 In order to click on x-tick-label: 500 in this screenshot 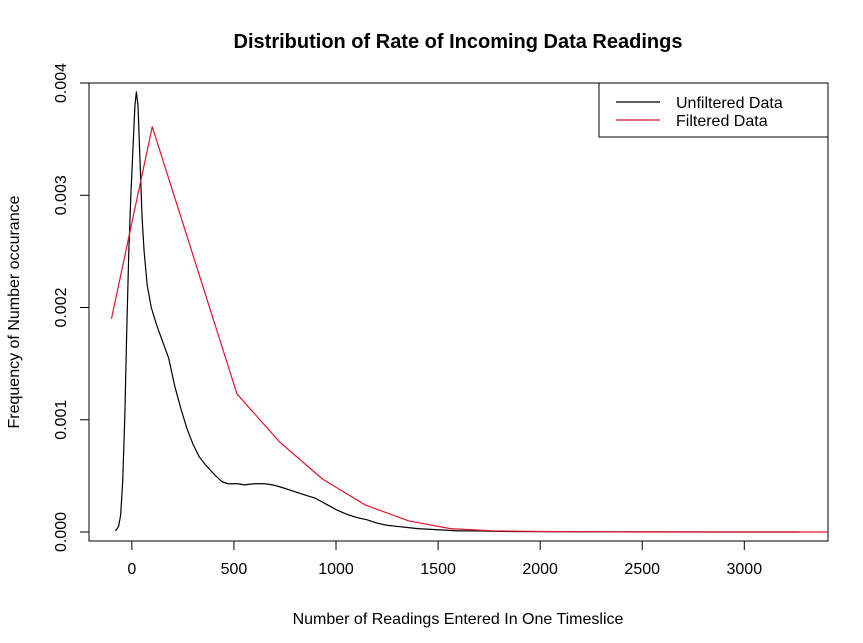, I will do `click(234, 569)`.